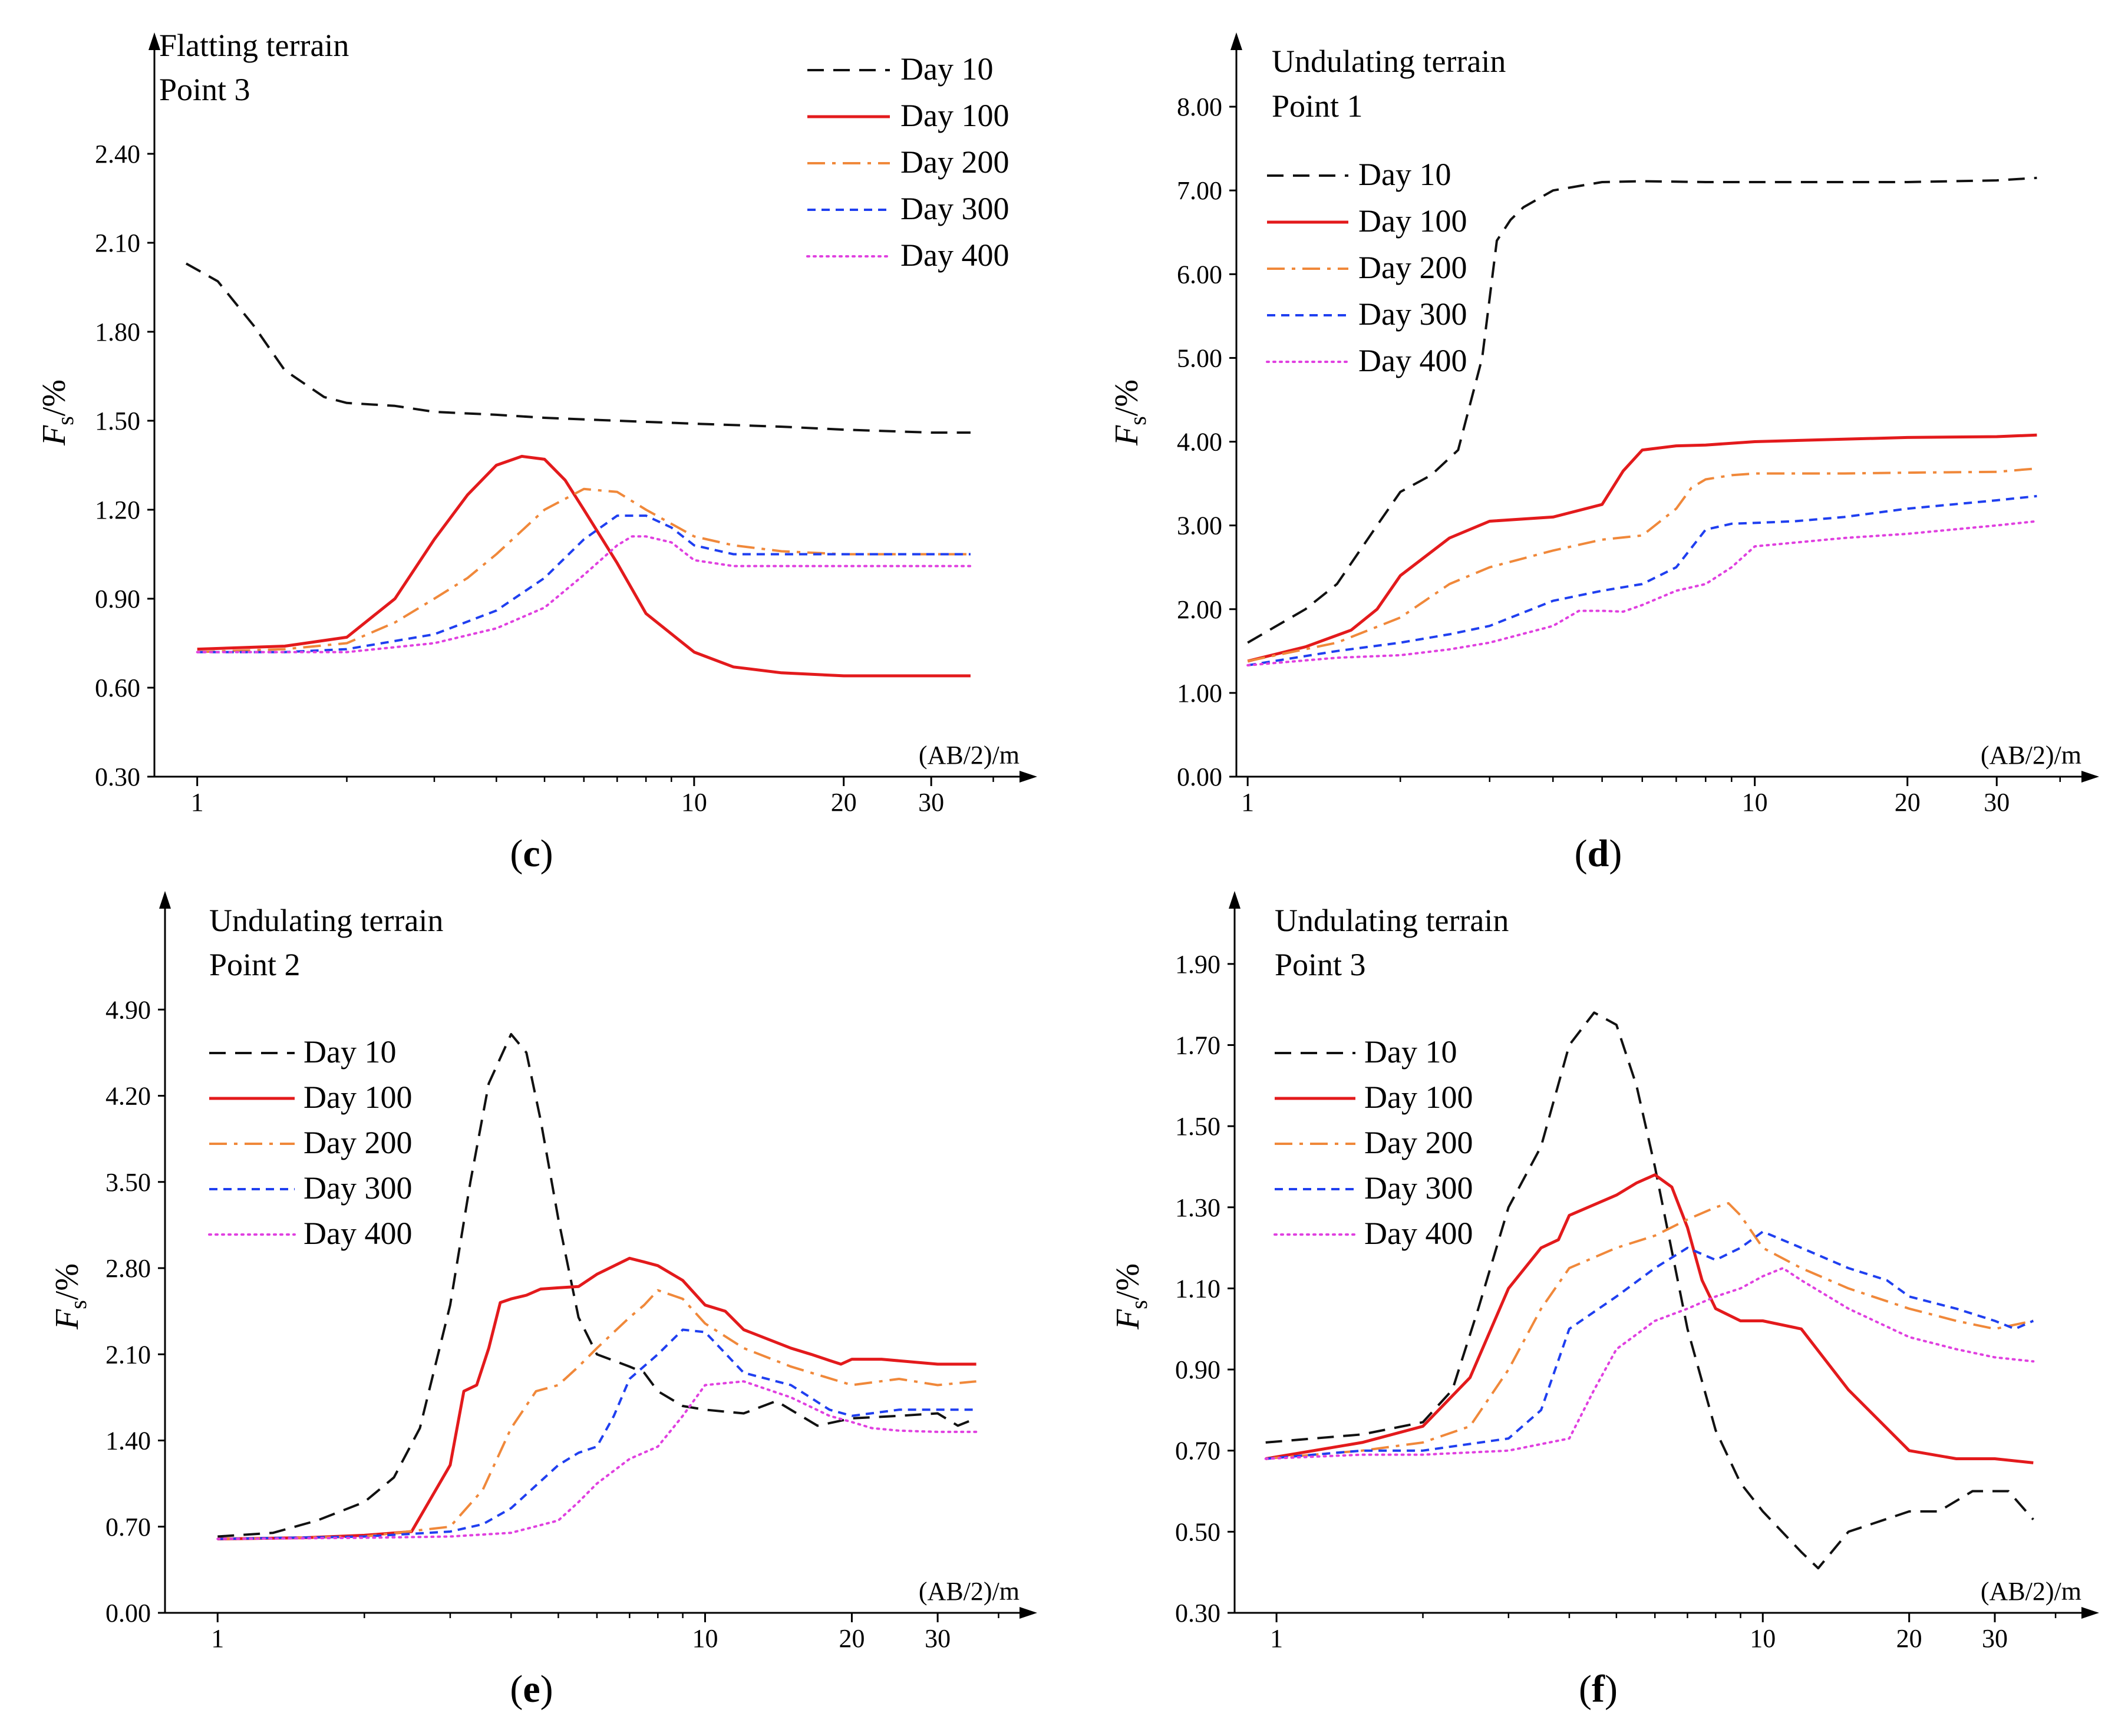 This screenshot has width=2128, height=1736. I want to click on y-tick-label: 0.60, so click(117, 688).